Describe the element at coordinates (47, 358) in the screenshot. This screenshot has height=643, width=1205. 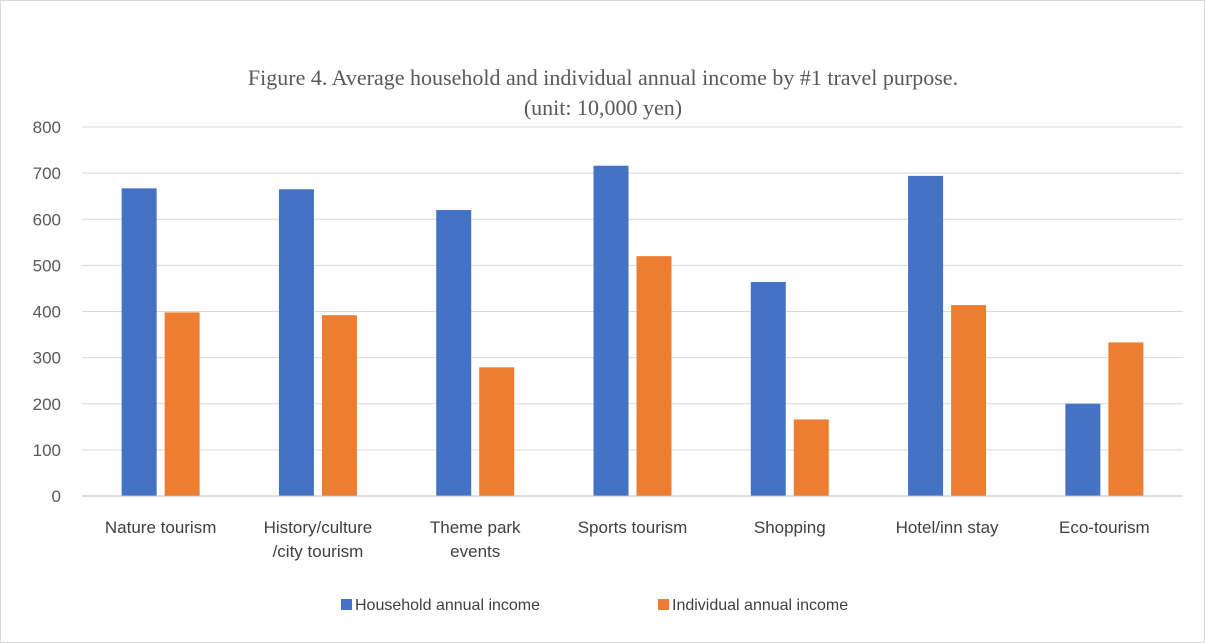
I see `y-tick-label: 300` at that location.